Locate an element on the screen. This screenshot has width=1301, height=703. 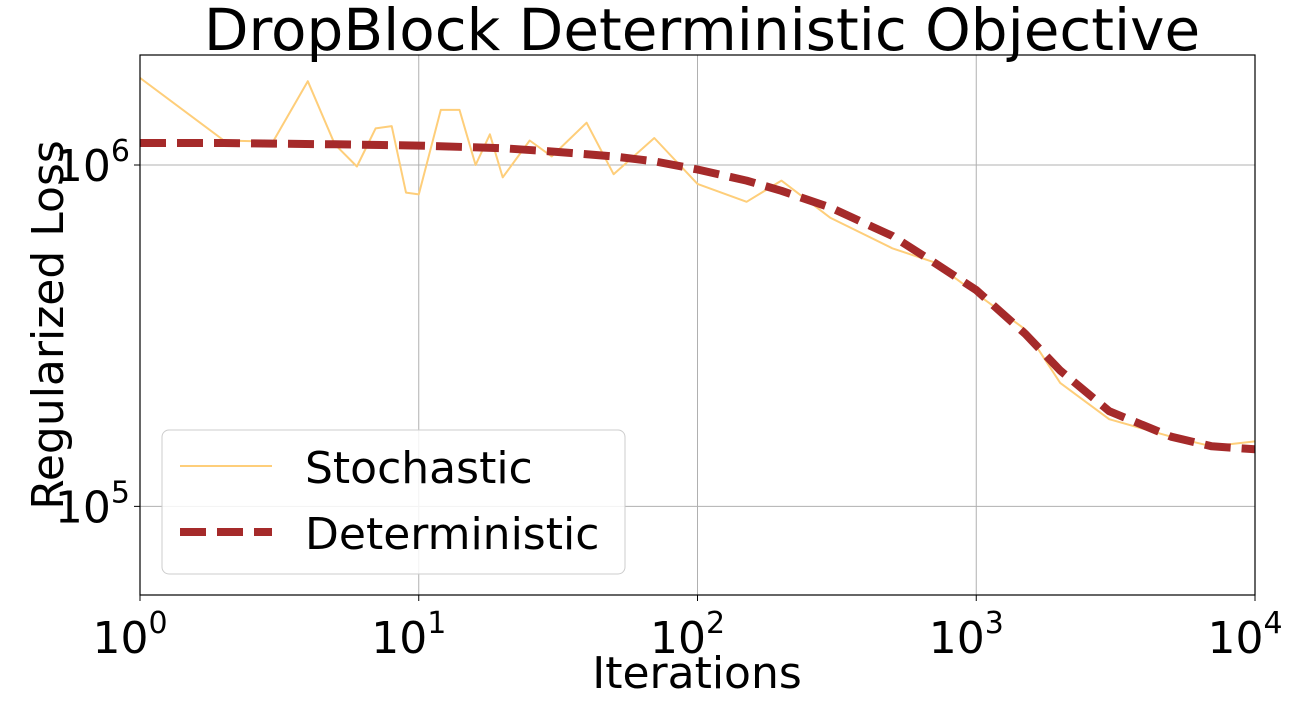
legend: Stochastic Deterministic is located at coordinates (393, 502).